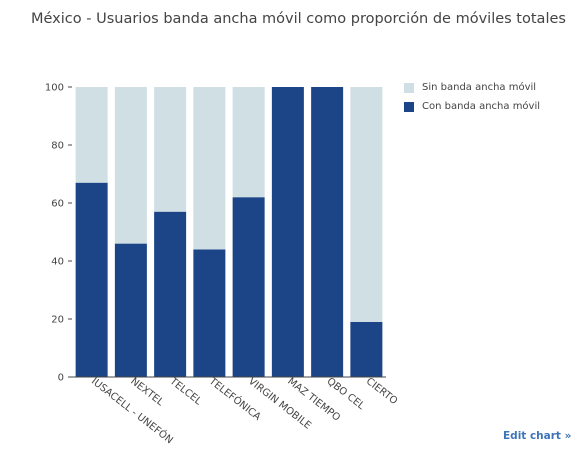  I want to click on legend-item-con-banda: Con banda ancha móvil, so click(472, 106).